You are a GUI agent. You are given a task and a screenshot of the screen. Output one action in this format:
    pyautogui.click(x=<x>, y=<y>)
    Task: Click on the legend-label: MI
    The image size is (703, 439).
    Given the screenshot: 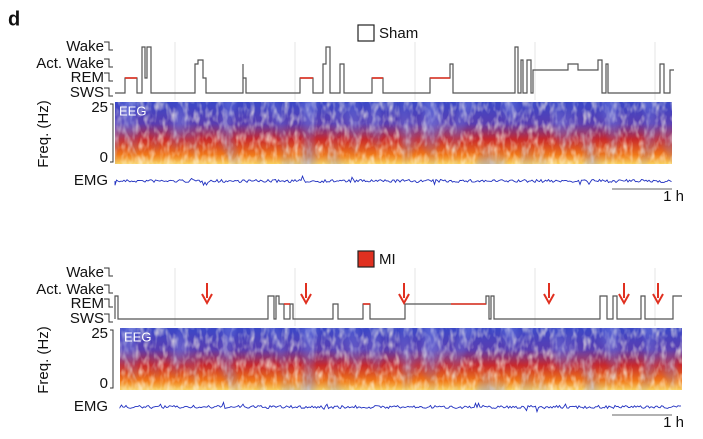 What is the action you would take?
    pyautogui.click(x=387, y=259)
    